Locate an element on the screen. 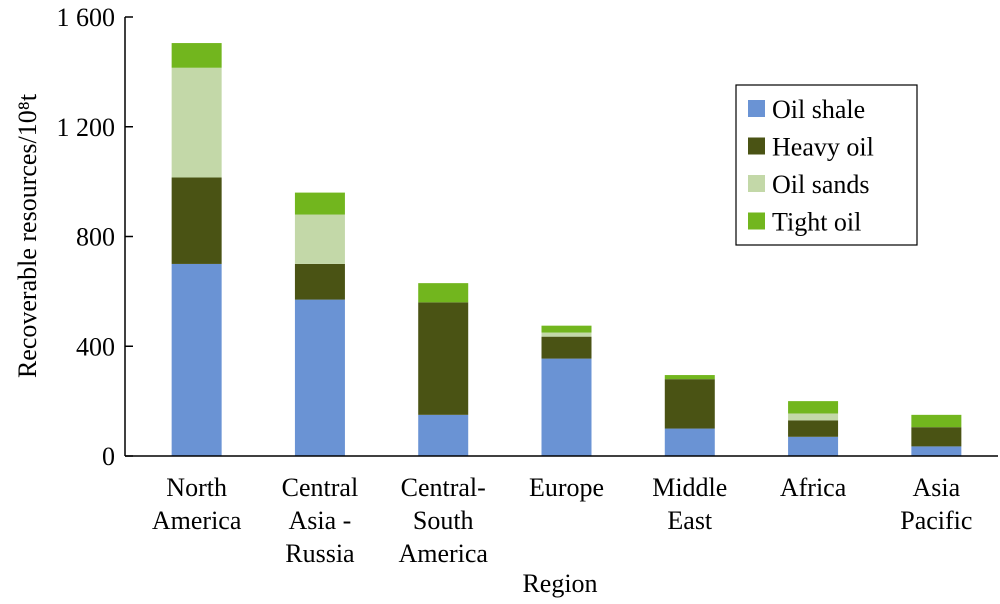 This screenshot has height=604, width=1000. y-axis-title: Recoverable resources/10⁸t is located at coordinates (27, 235).